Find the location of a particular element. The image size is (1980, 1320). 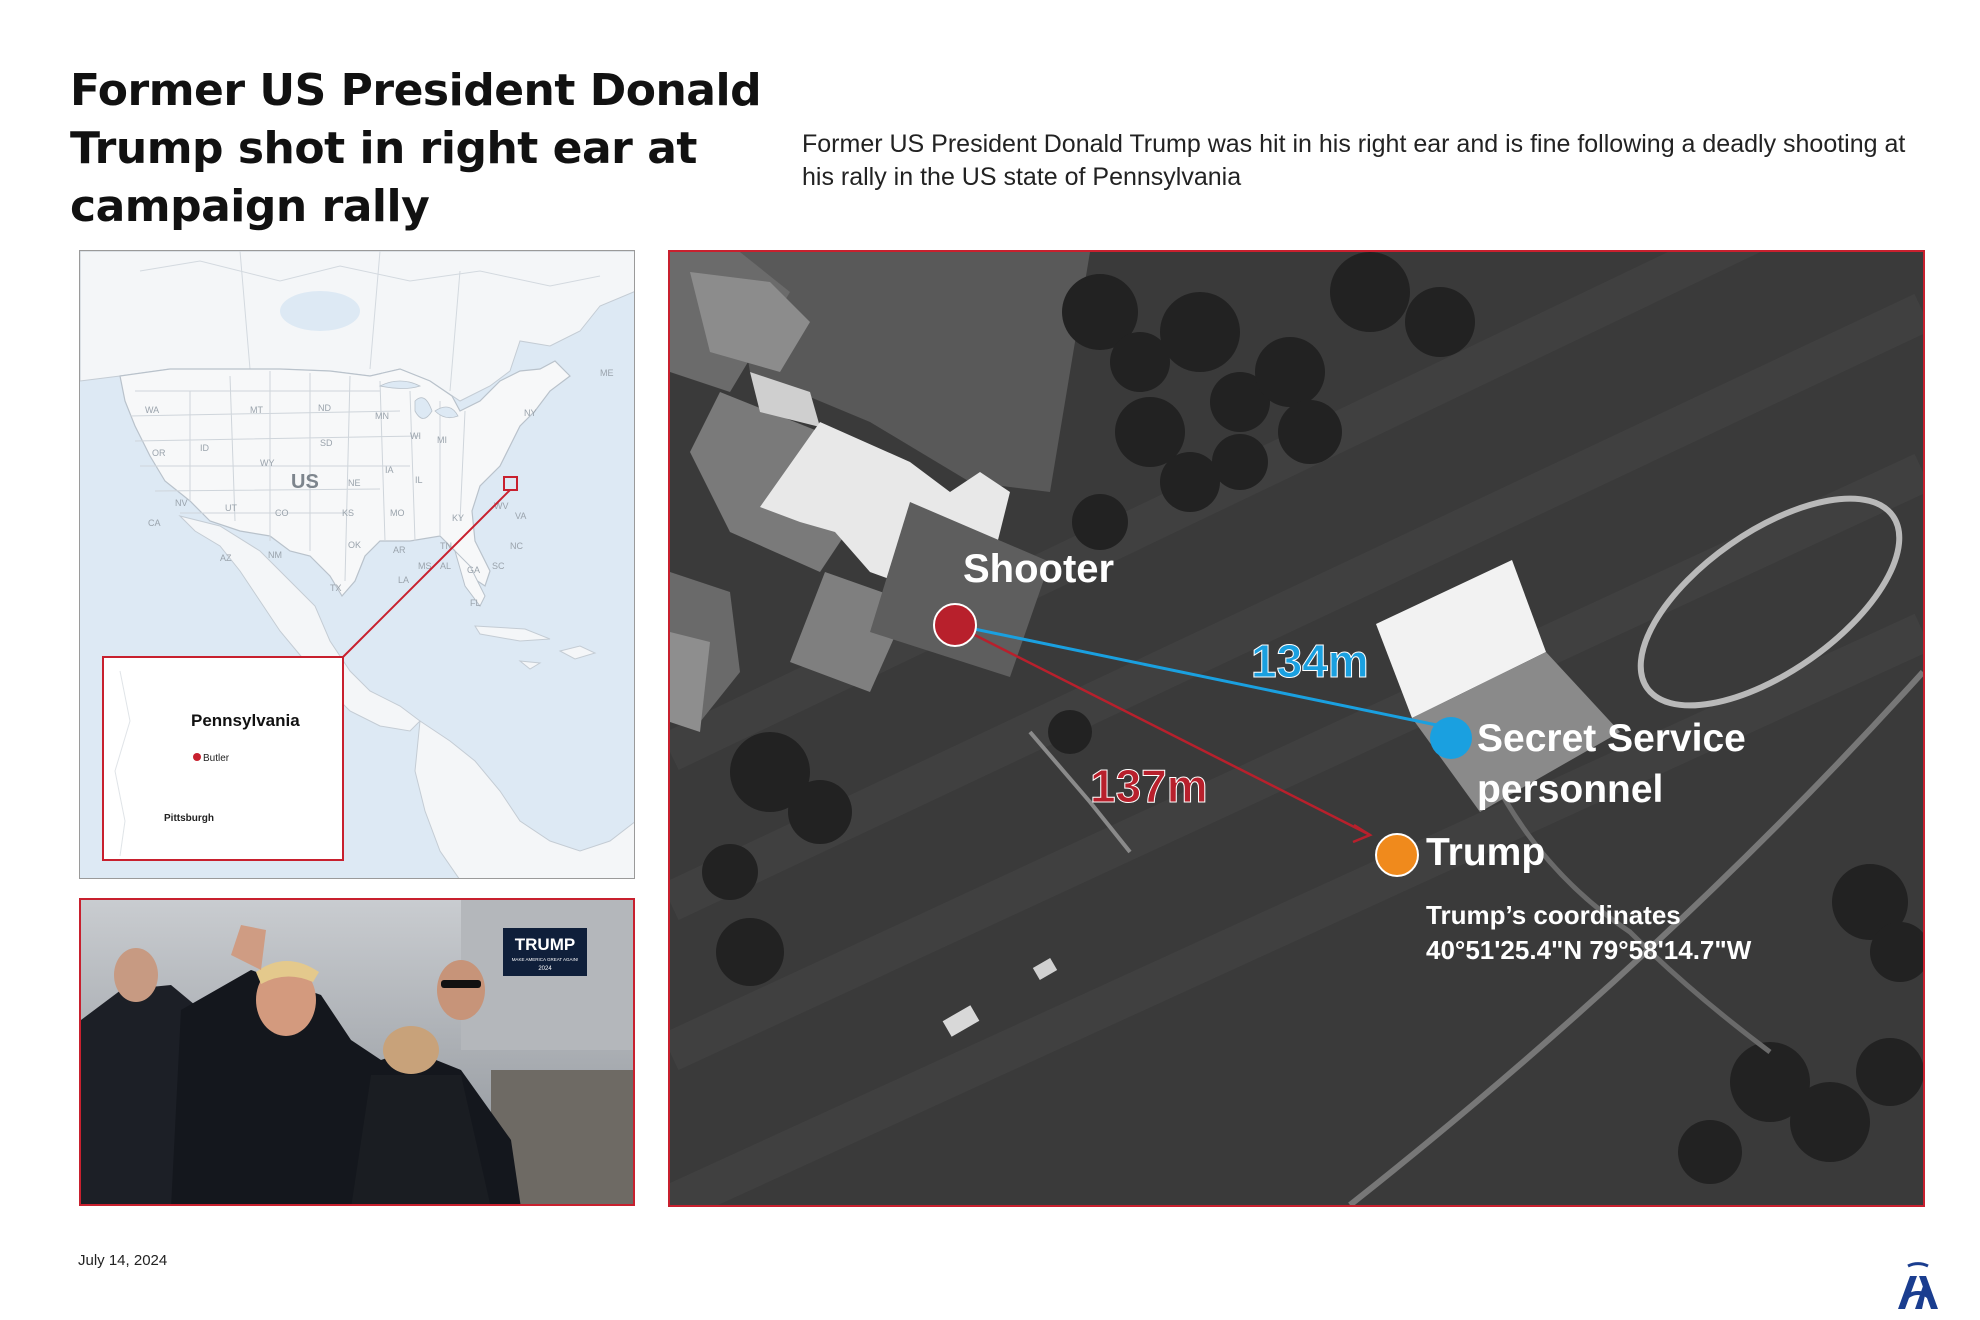

state-code: WV is located at coordinates (501, 506).